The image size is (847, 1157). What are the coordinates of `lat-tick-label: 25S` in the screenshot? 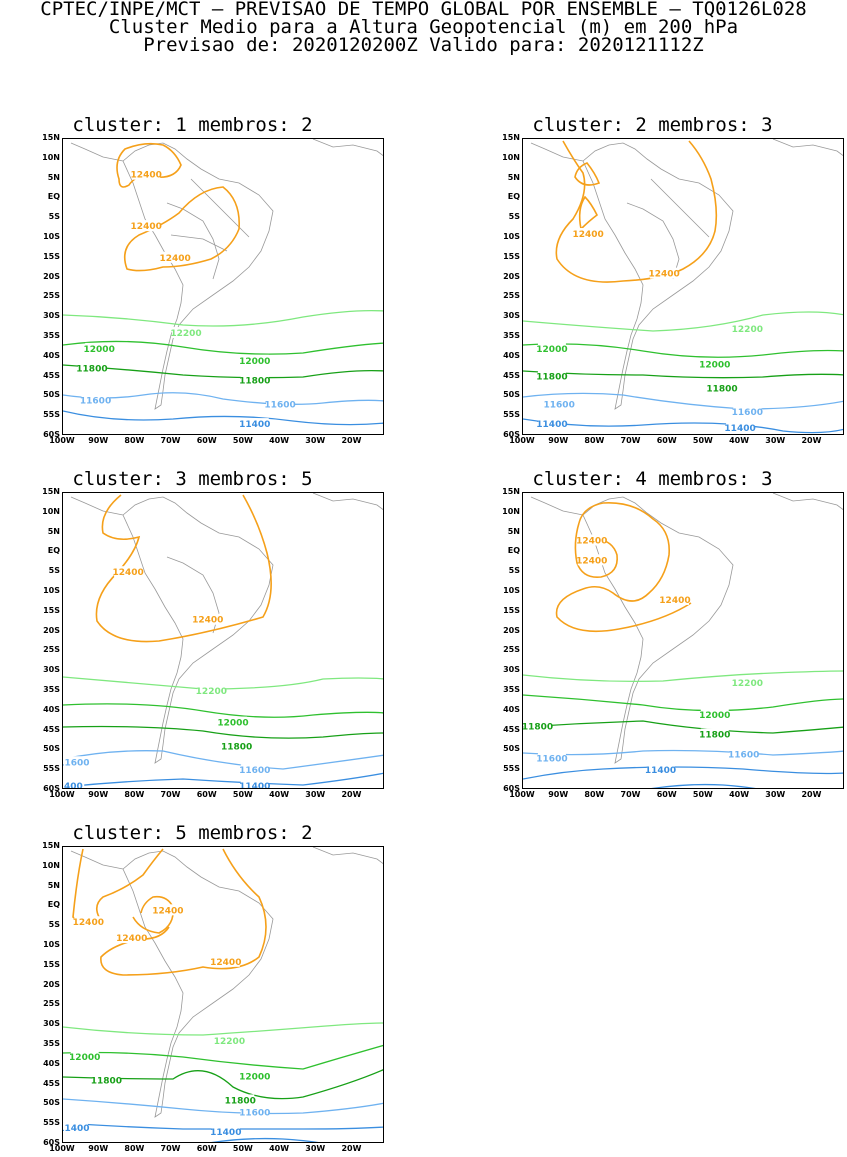 It's located at (51, 650).